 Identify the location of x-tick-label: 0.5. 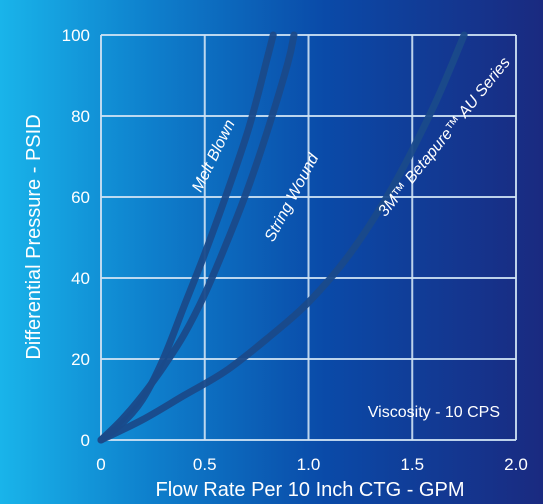
(205, 464).